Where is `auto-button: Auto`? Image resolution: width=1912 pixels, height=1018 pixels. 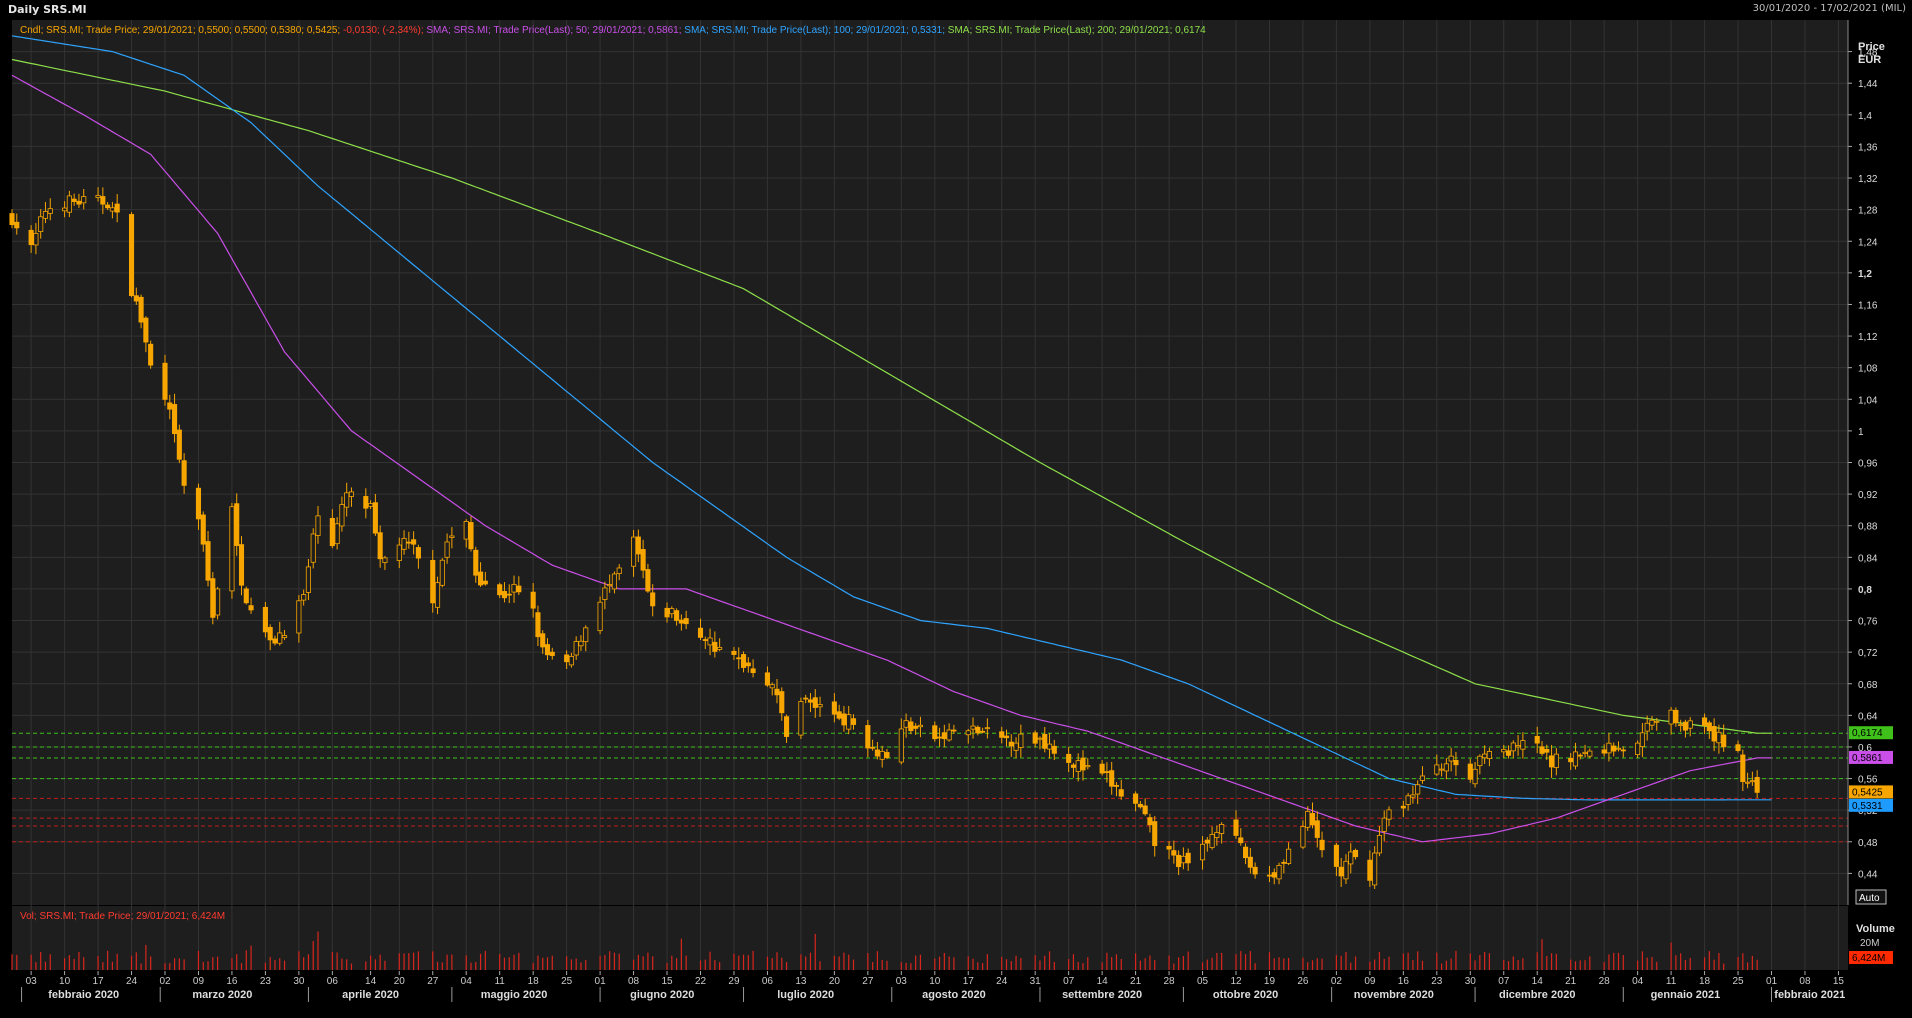
auto-button: Auto is located at coordinates (1871, 897).